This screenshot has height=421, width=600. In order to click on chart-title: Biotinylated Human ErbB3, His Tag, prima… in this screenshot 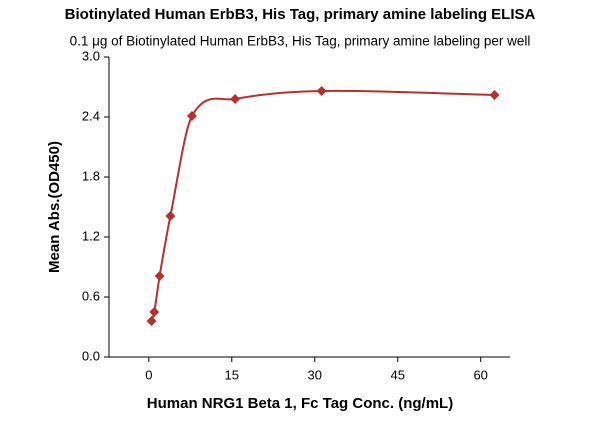, I will do `click(300, 14)`.